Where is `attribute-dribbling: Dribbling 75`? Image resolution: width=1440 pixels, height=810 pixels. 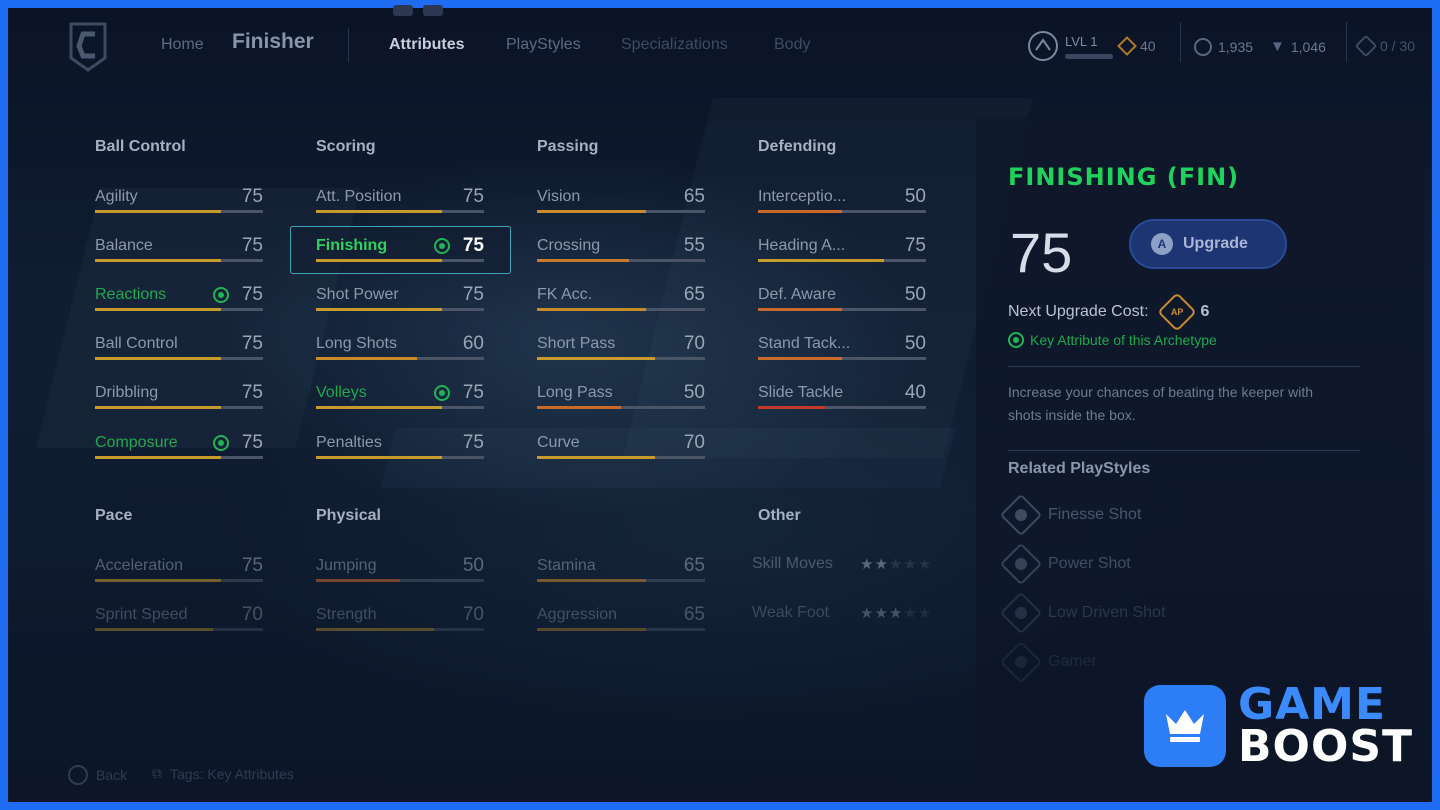
attribute-dribbling: Dribbling 75 is located at coordinates (179, 400).